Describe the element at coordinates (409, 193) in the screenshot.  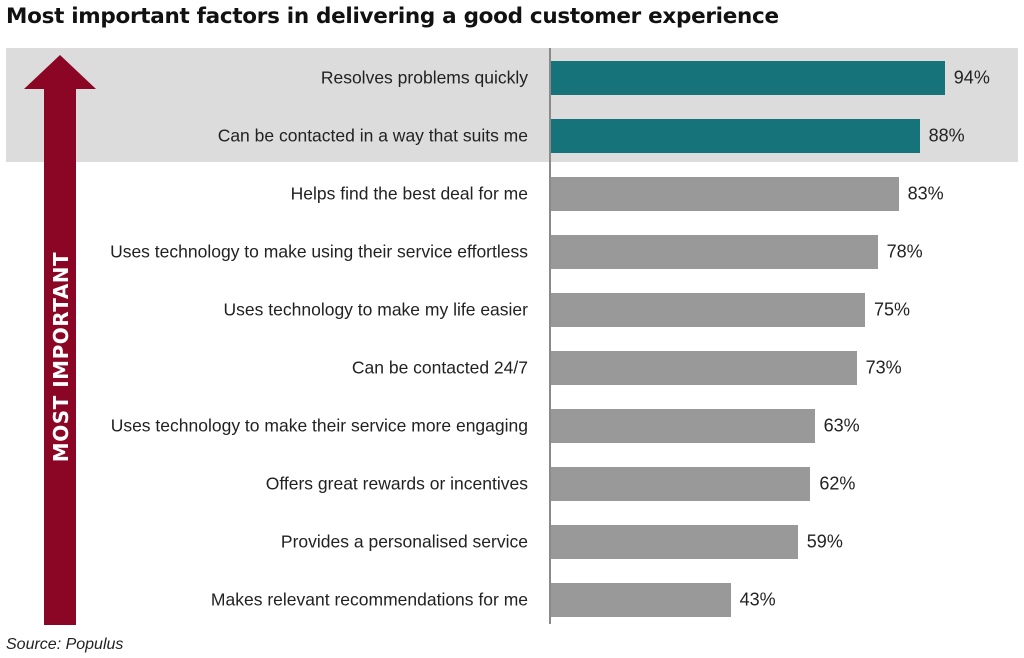
I see `category-label: Helps find the best deal for me` at that location.